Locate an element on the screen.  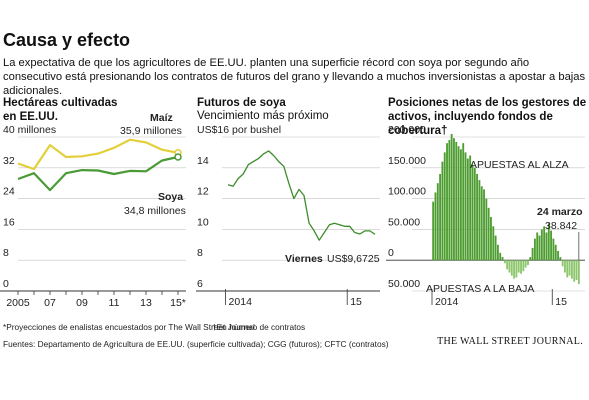
y-tick-label: 100.000 is located at coordinates (407, 192).